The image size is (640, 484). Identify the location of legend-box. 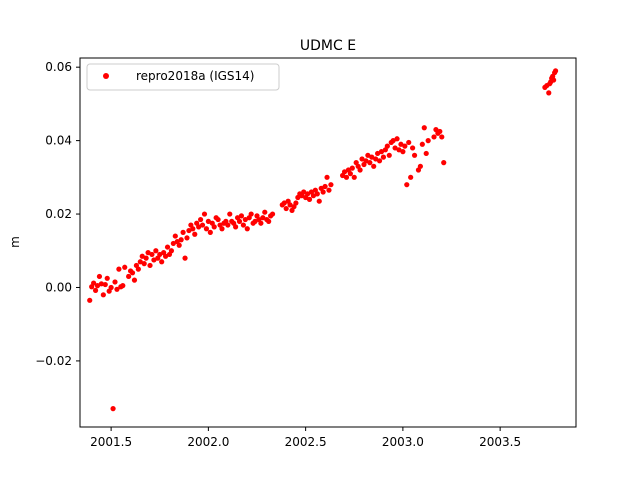
(183, 77).